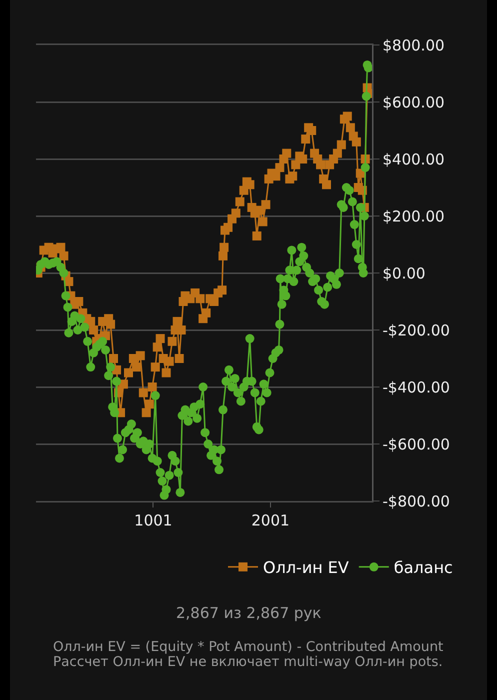 This screenshot has height=700, width=497. Describe the element at coordinates (249, 613) in the screenshot. I see `text: 2,867 из 2,867 рук` at that location.